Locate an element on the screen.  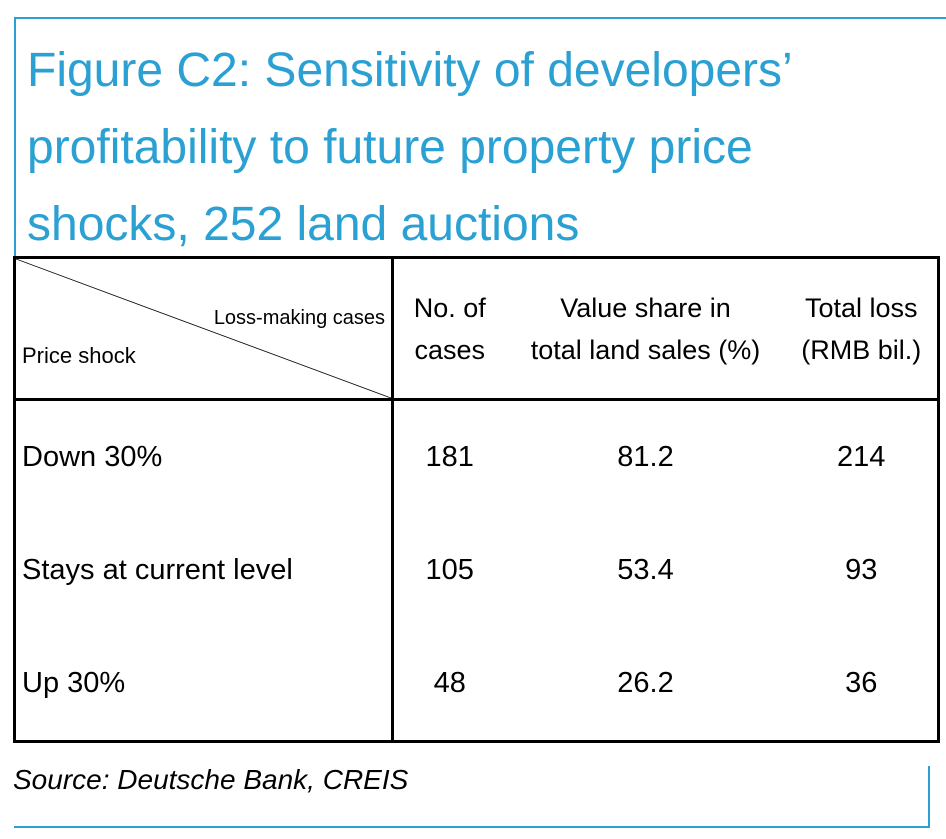
corner-header-cell: Loss-making cases Price shock is located at coordinates (204, 329).